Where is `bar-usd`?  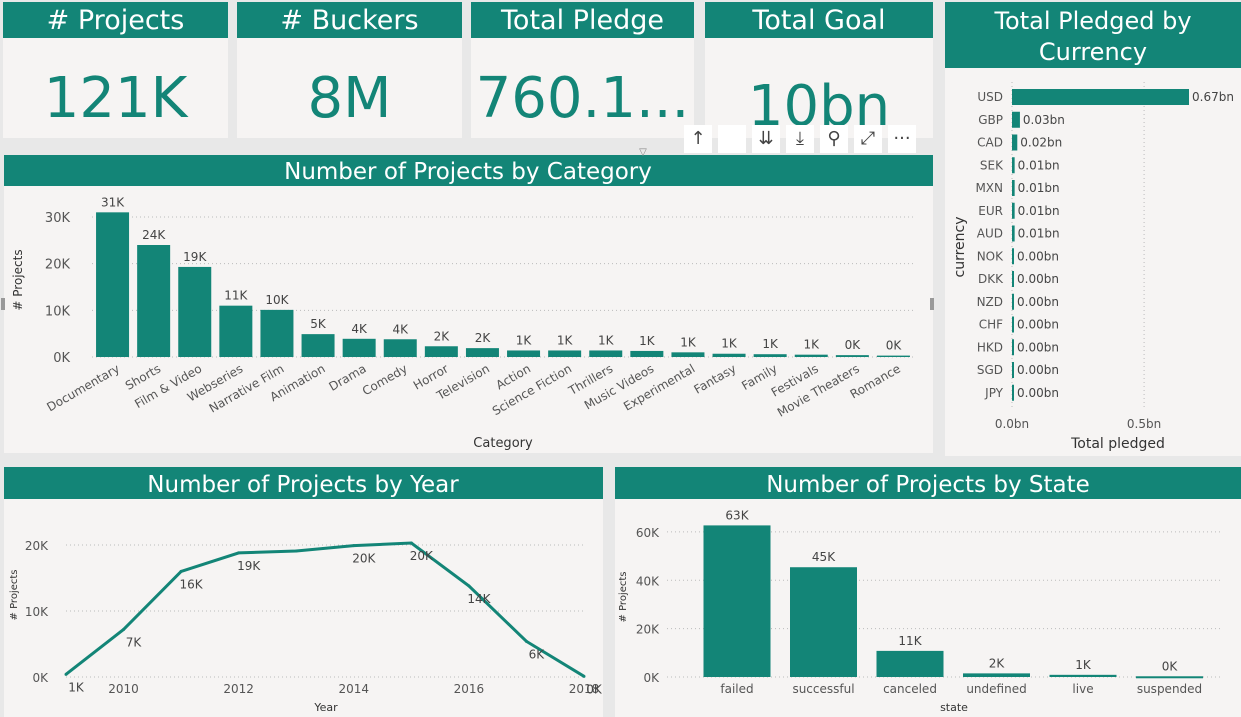
bar-usd is located at coordinates (1100, 97).